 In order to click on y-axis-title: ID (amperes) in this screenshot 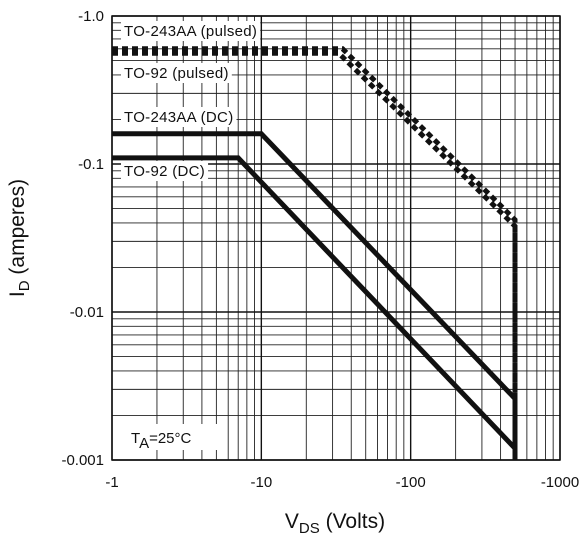, I will do `click(19, 238)`.